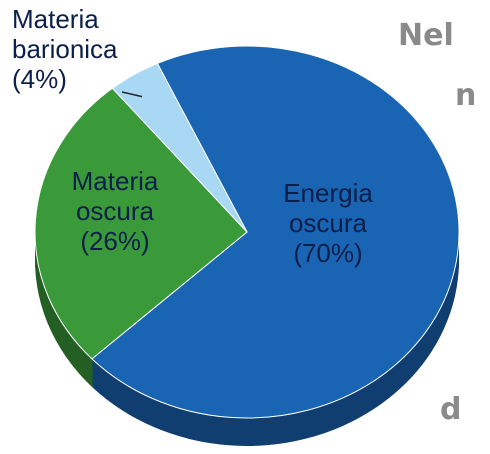  Describe the element at coordinates (115, 241) in the screenshot. I see `value-label: (26%)` at that location.